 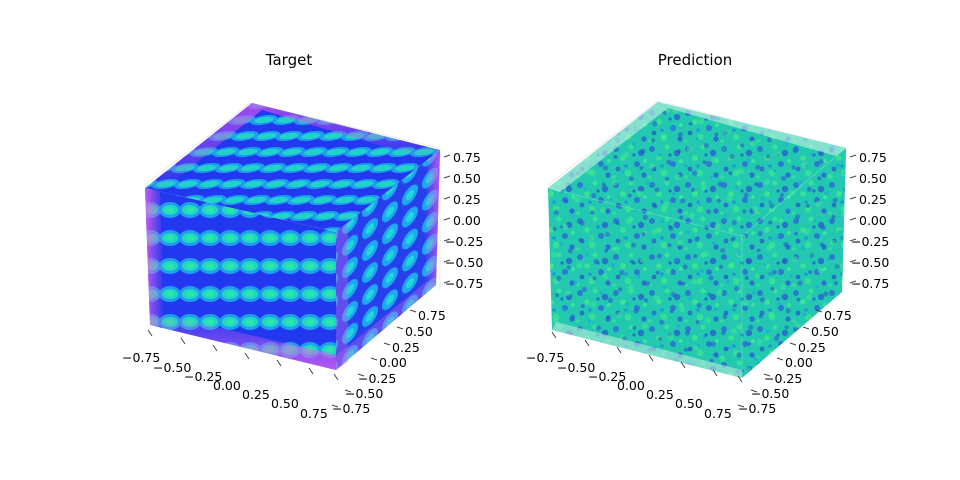 What do you see at coordinates (770, 393) in the screenshot?
I see `prediction-y-tick: −0.50` at bounding box center [770, 393].